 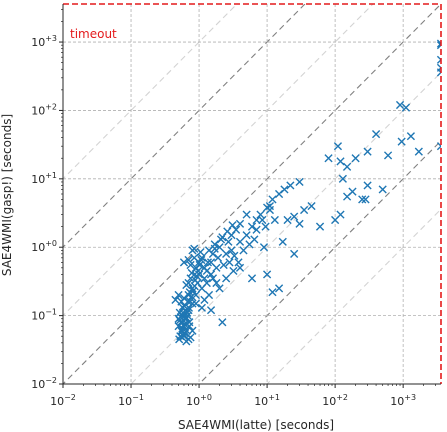 I want to click on x-tick-label: 10+2, so click(x=335, y=400).